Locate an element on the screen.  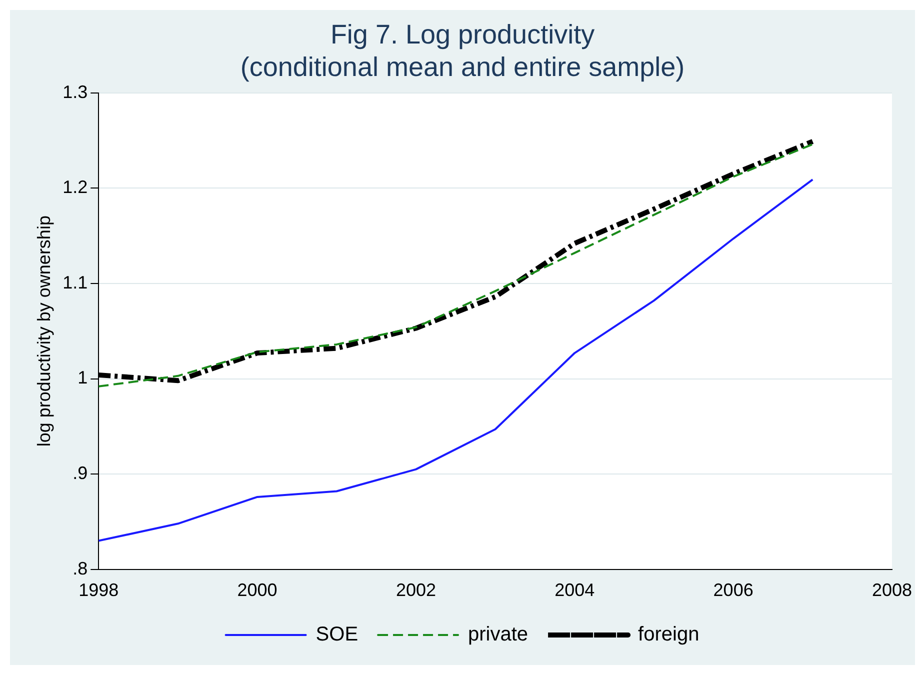
x-tick-label: 2008 is located at coordinates (892, 590).